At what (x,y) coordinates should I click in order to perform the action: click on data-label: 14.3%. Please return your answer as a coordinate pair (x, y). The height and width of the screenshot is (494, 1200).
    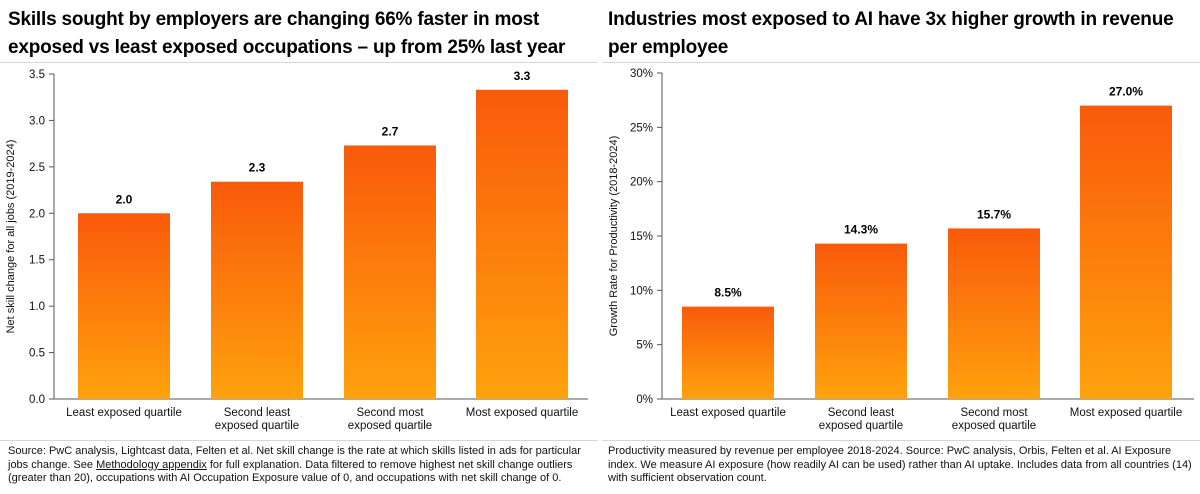
    Looking at the image, I should click on (861, 230).